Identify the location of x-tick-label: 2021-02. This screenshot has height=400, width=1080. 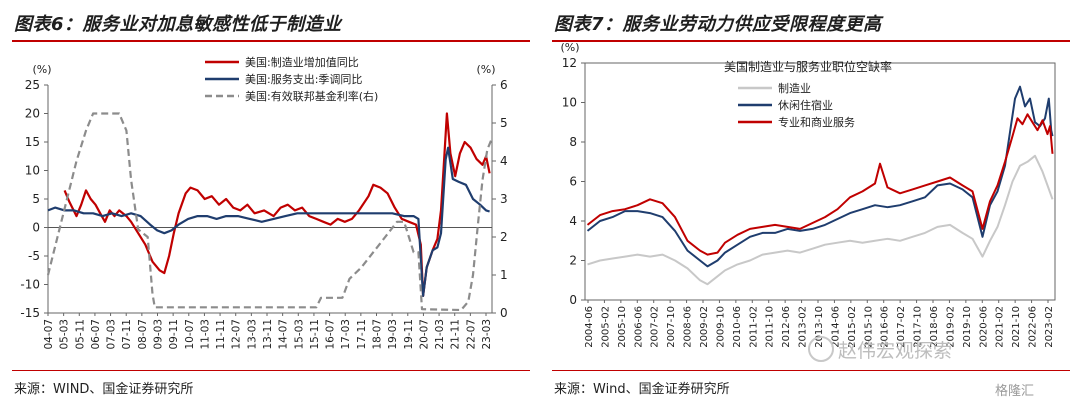
(1000, 327).